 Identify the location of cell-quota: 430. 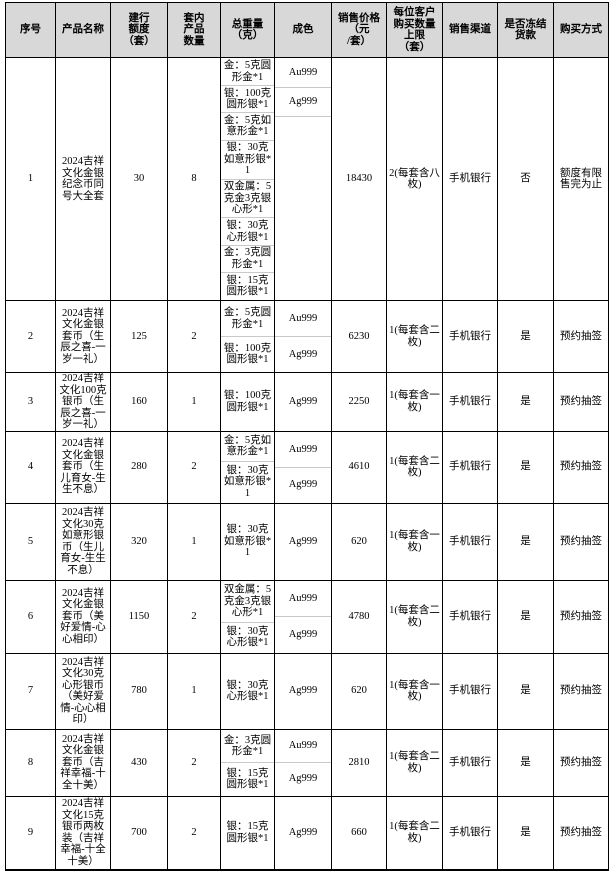
(139, 762).